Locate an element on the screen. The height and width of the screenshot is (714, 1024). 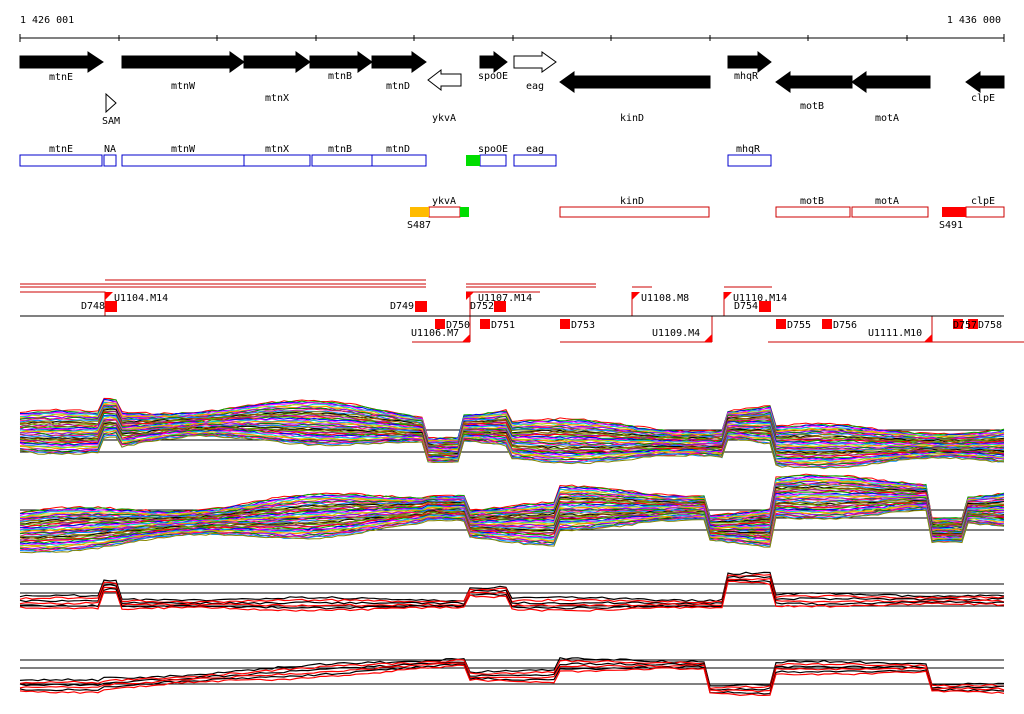
blue-box-mtnX is located at coordinates (277, 160).